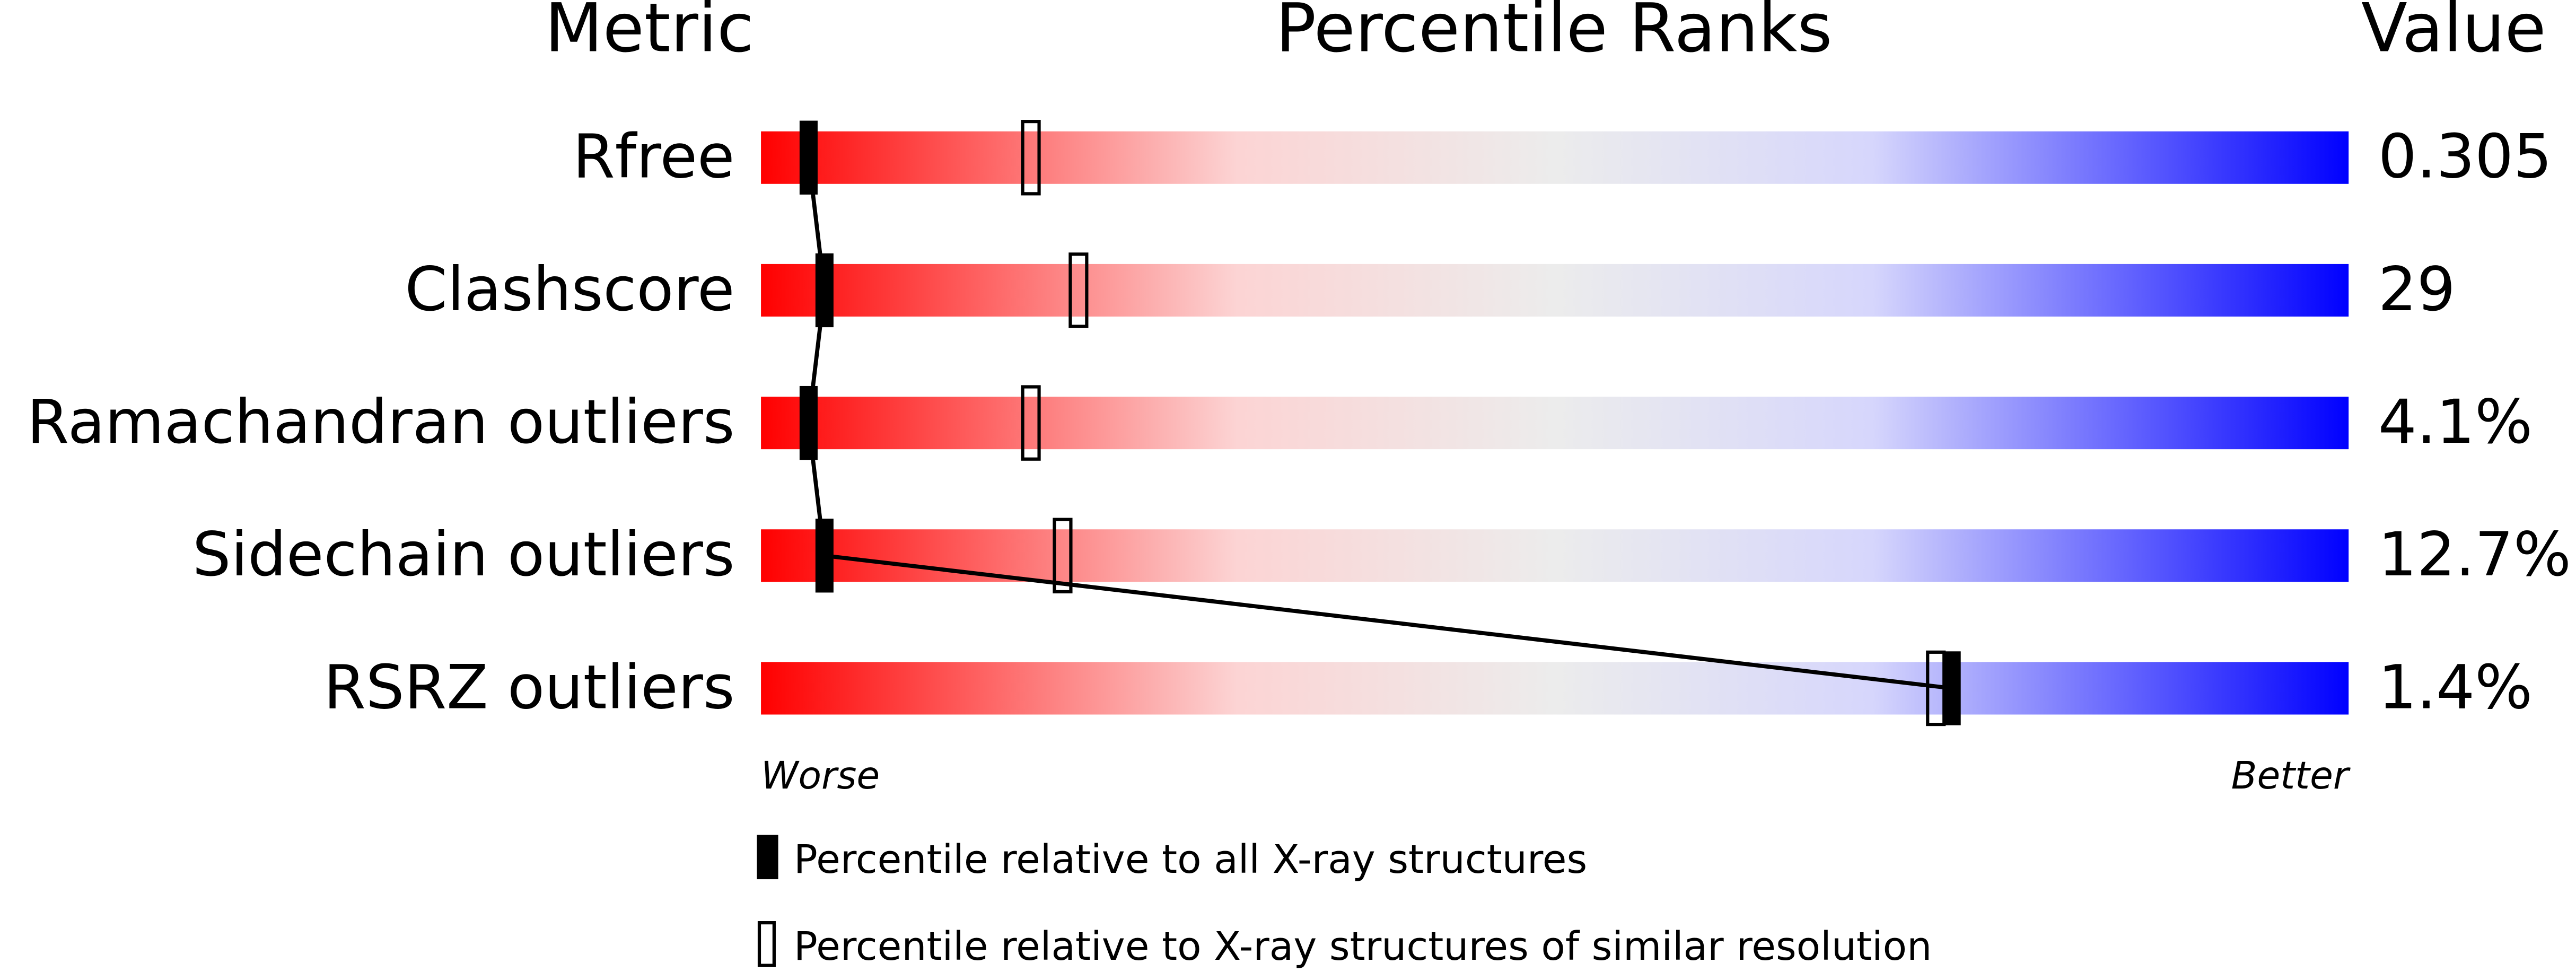 This screenshot has width=2576, height=972. Describe the element at coordinates (653, 157) in the screenshot. I see `metric-label: Rfree` at that location.